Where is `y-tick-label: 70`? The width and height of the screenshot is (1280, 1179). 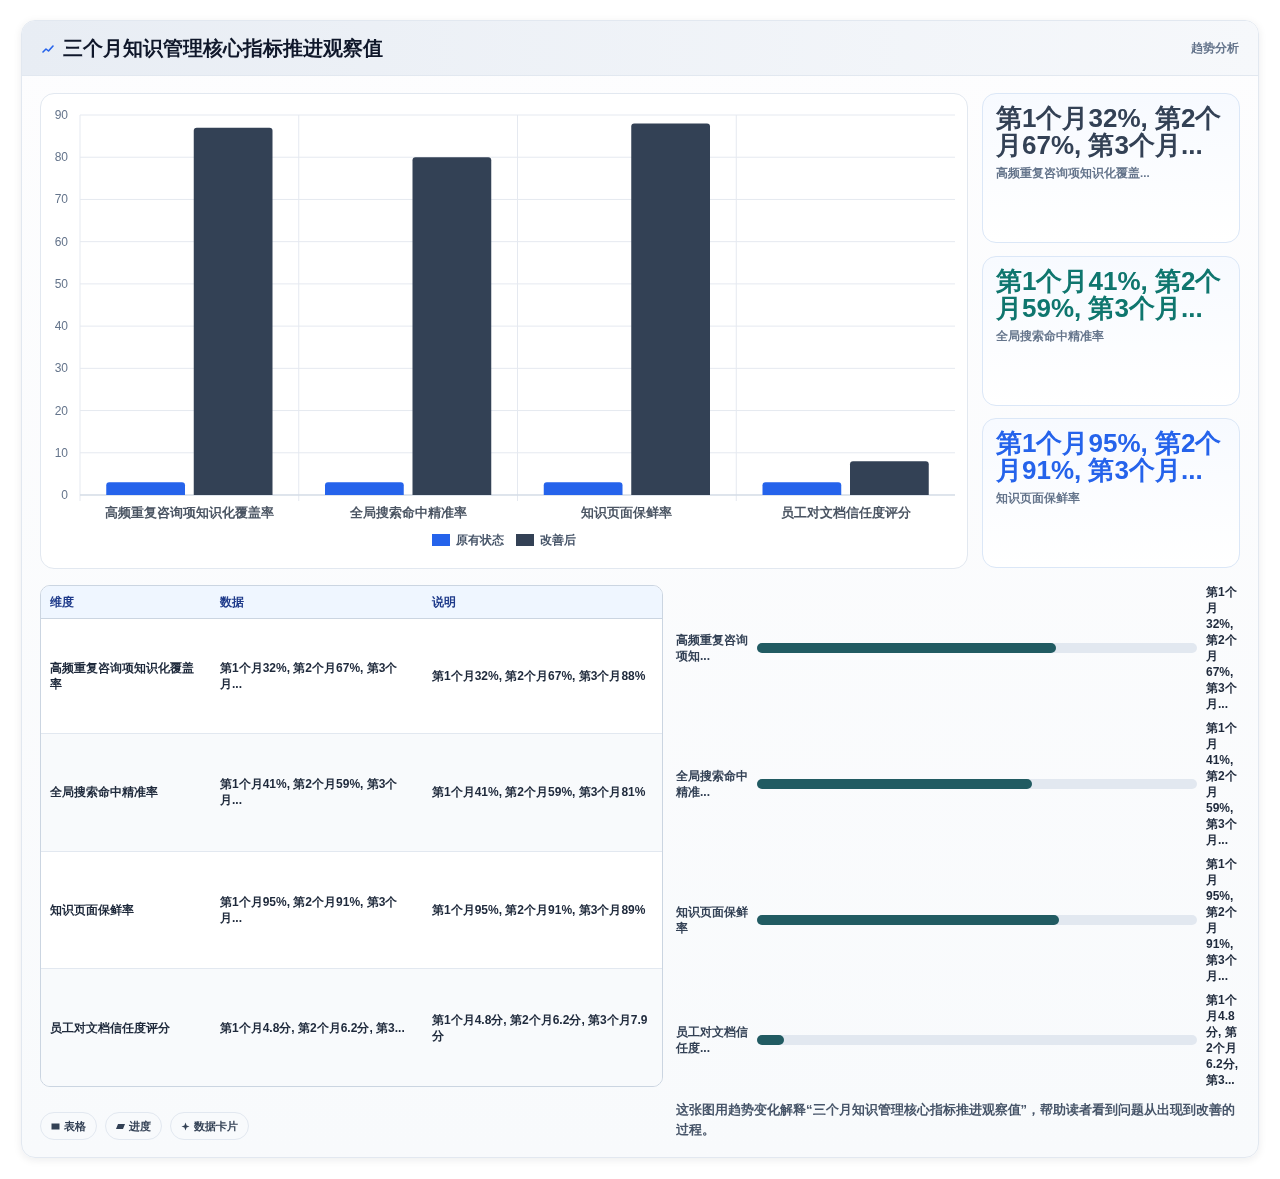
y-tick-label: 70 is located at coordinates (61, 199).